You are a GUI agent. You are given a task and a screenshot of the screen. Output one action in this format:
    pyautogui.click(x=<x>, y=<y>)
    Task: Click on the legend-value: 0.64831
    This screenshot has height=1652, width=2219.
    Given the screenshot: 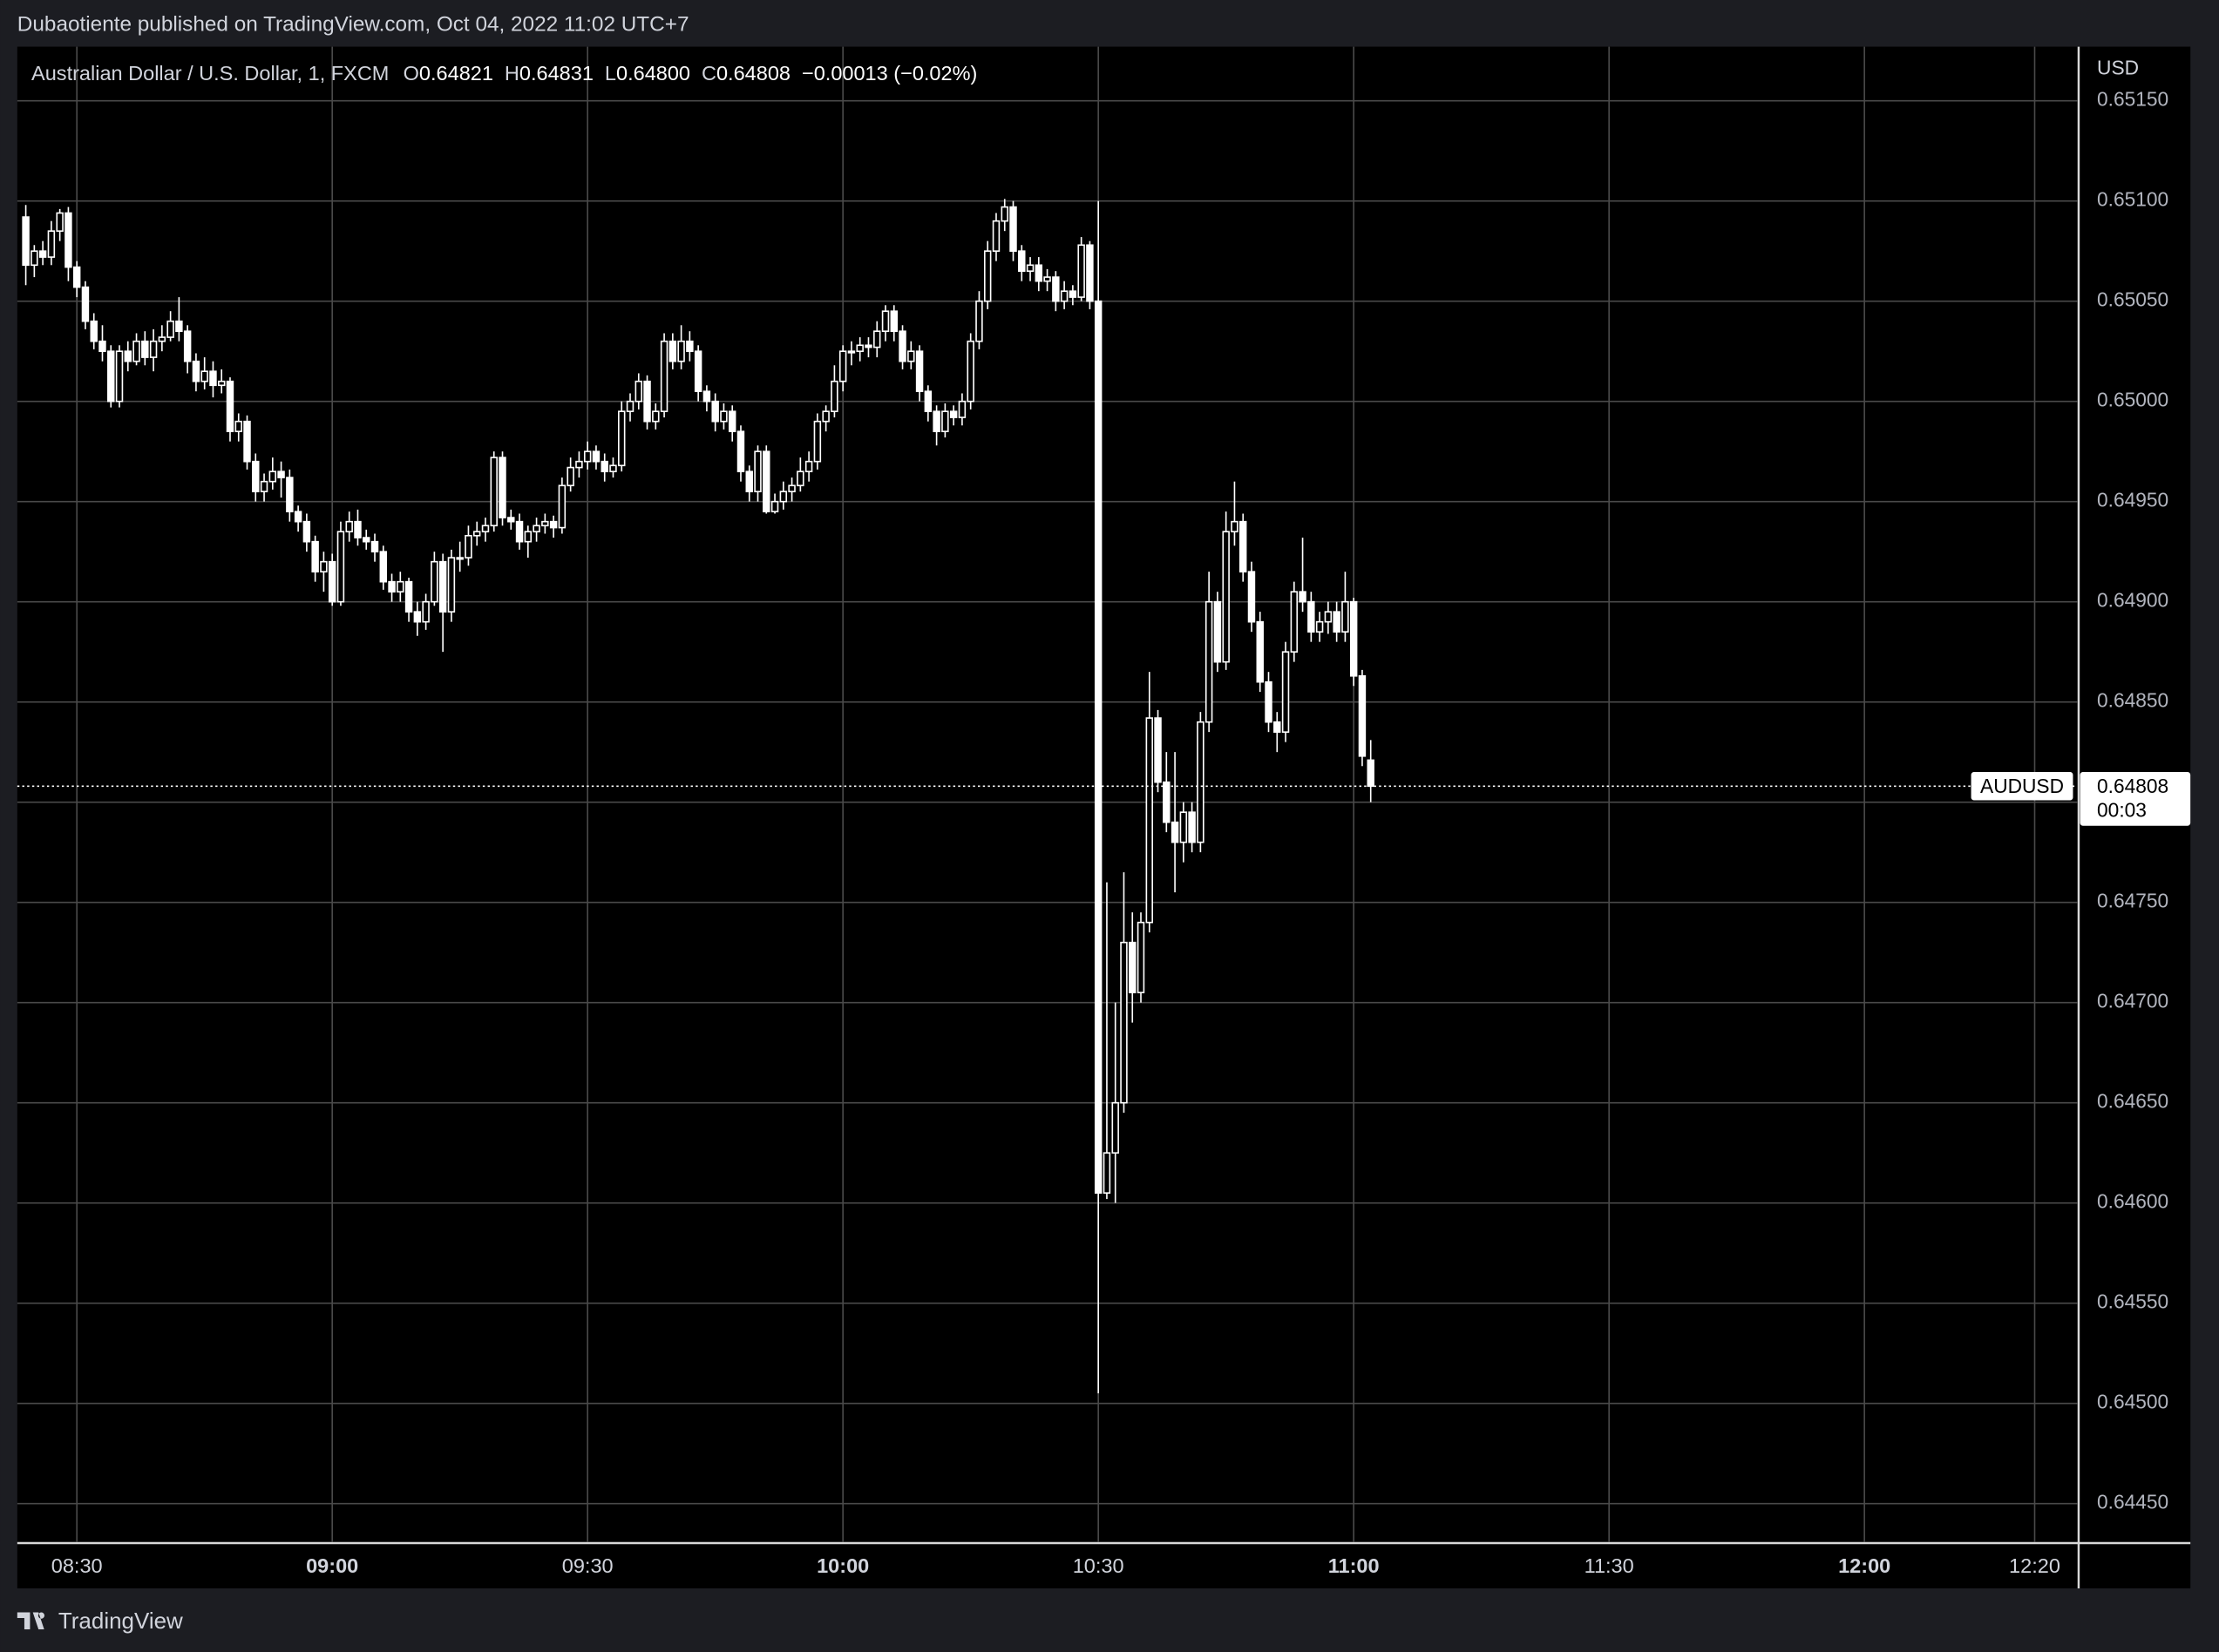 What is the action you would take?
    pyautogui.click(x=556, y=73)
    